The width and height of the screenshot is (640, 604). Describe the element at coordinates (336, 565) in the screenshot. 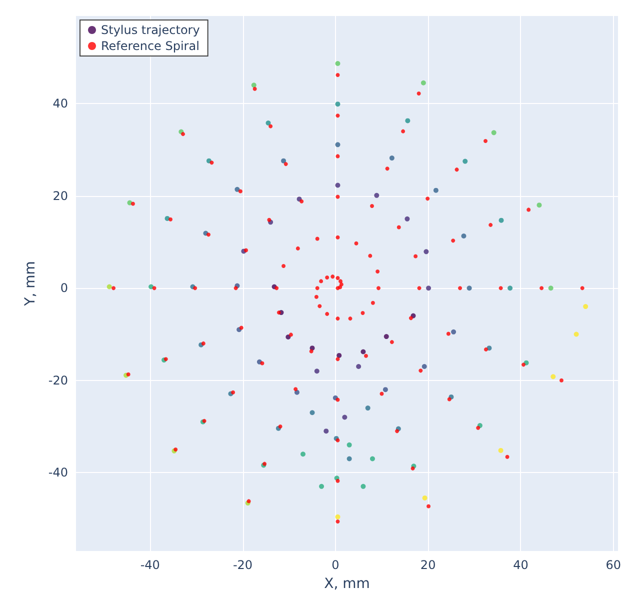

I see `x-tick-label: 0` at that location.